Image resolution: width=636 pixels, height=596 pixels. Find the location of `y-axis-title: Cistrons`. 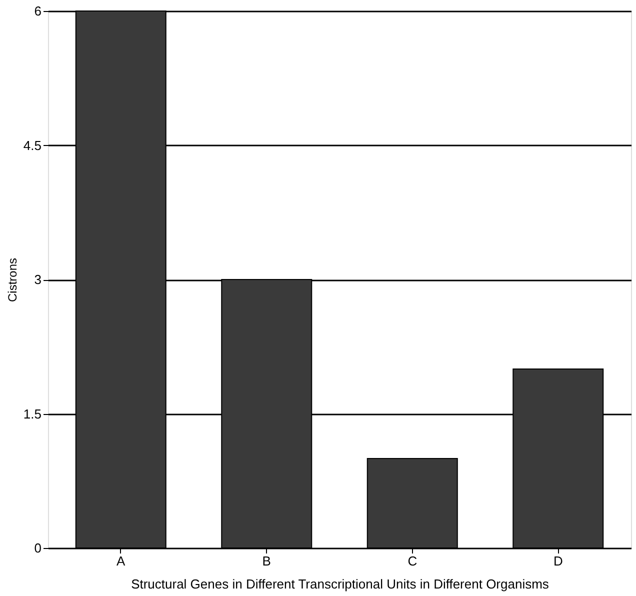

y-axis-title: Cistrons is located at coordinates (12, 280).